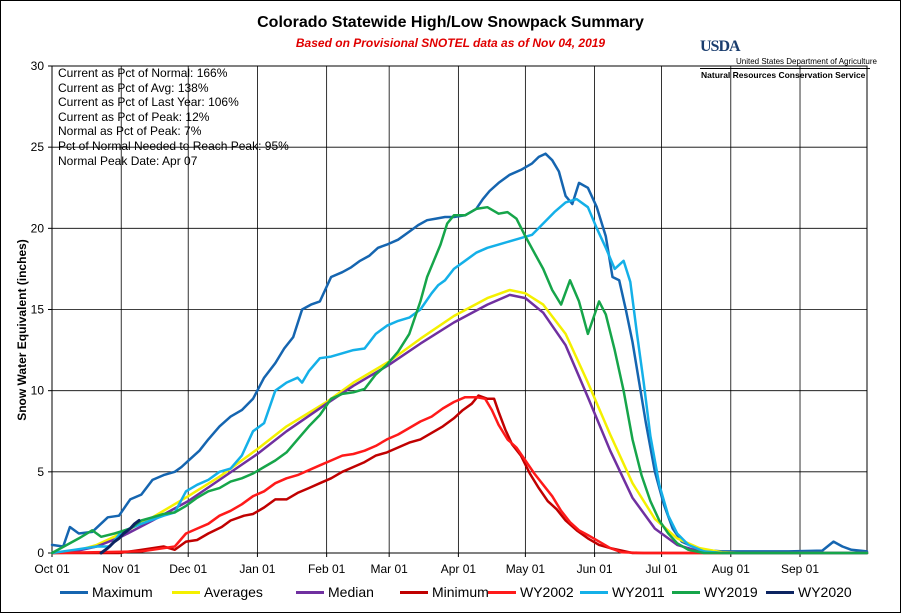 Image resolution: width=901 pixels, height=613 pixels. I want to click on legend-item: WY2019, so click(715, 592).